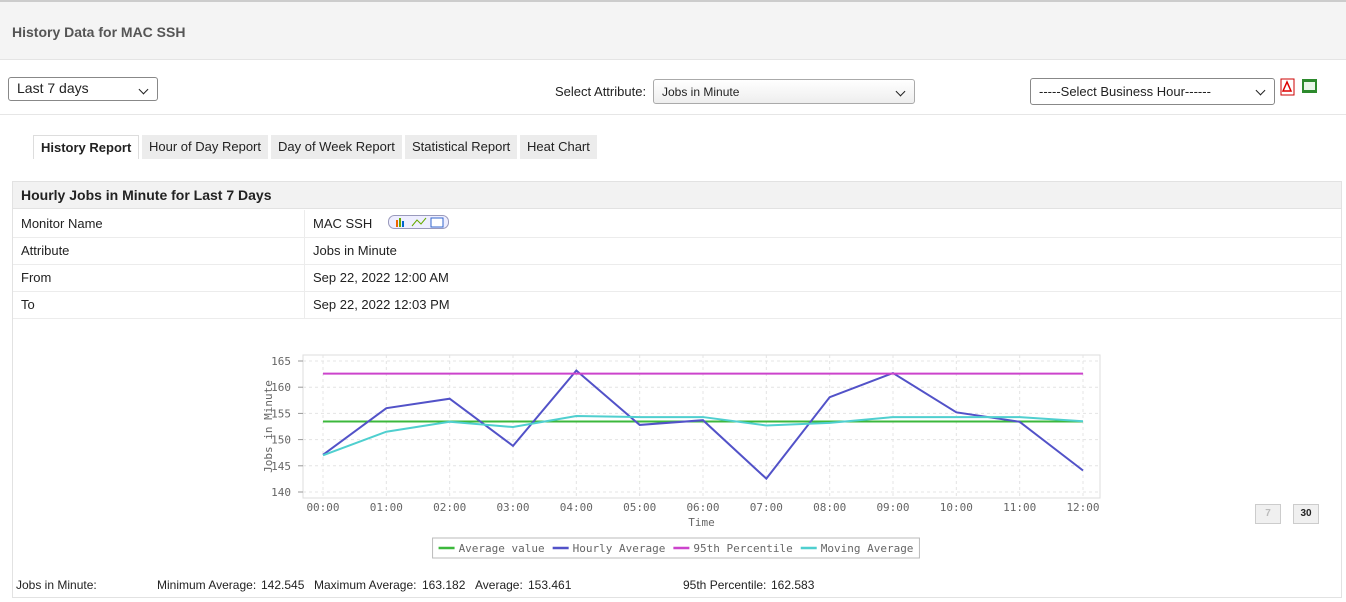  What do you see at coordinates (207, 585) in the screenshot?
I see `stat-label: Minimum Average:` at bounding box center [207, 585].